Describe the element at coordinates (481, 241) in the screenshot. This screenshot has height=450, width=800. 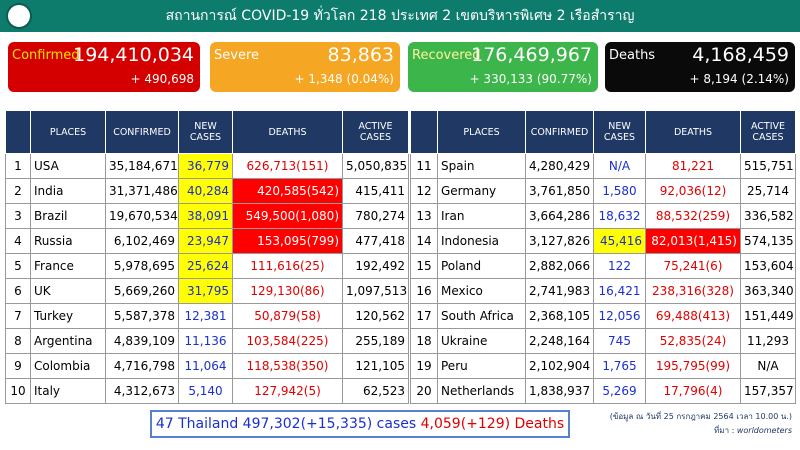
I see `cell: Indonesia` at that location.